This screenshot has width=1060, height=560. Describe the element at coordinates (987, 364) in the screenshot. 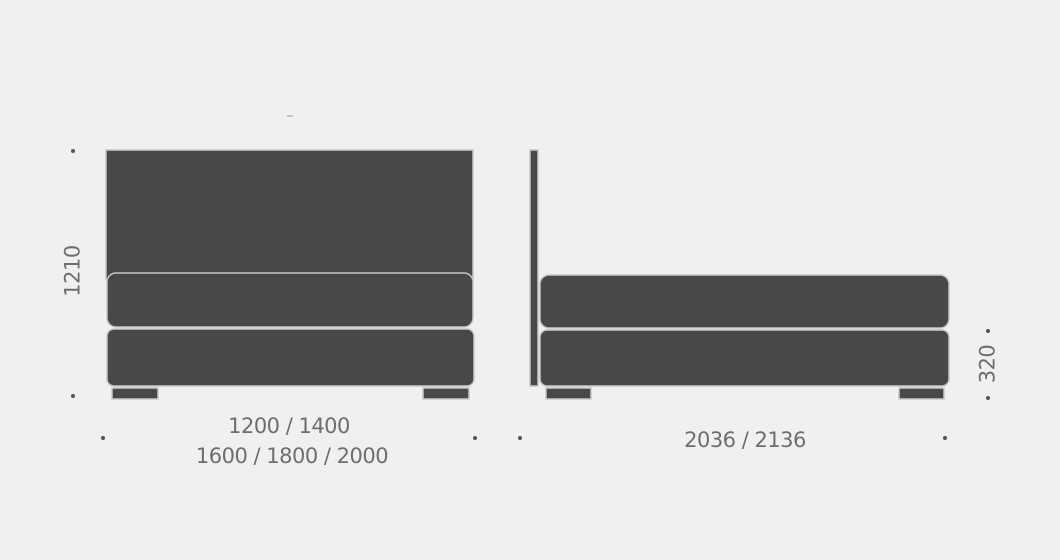

I see `side-base-height-label: 320` at that location.